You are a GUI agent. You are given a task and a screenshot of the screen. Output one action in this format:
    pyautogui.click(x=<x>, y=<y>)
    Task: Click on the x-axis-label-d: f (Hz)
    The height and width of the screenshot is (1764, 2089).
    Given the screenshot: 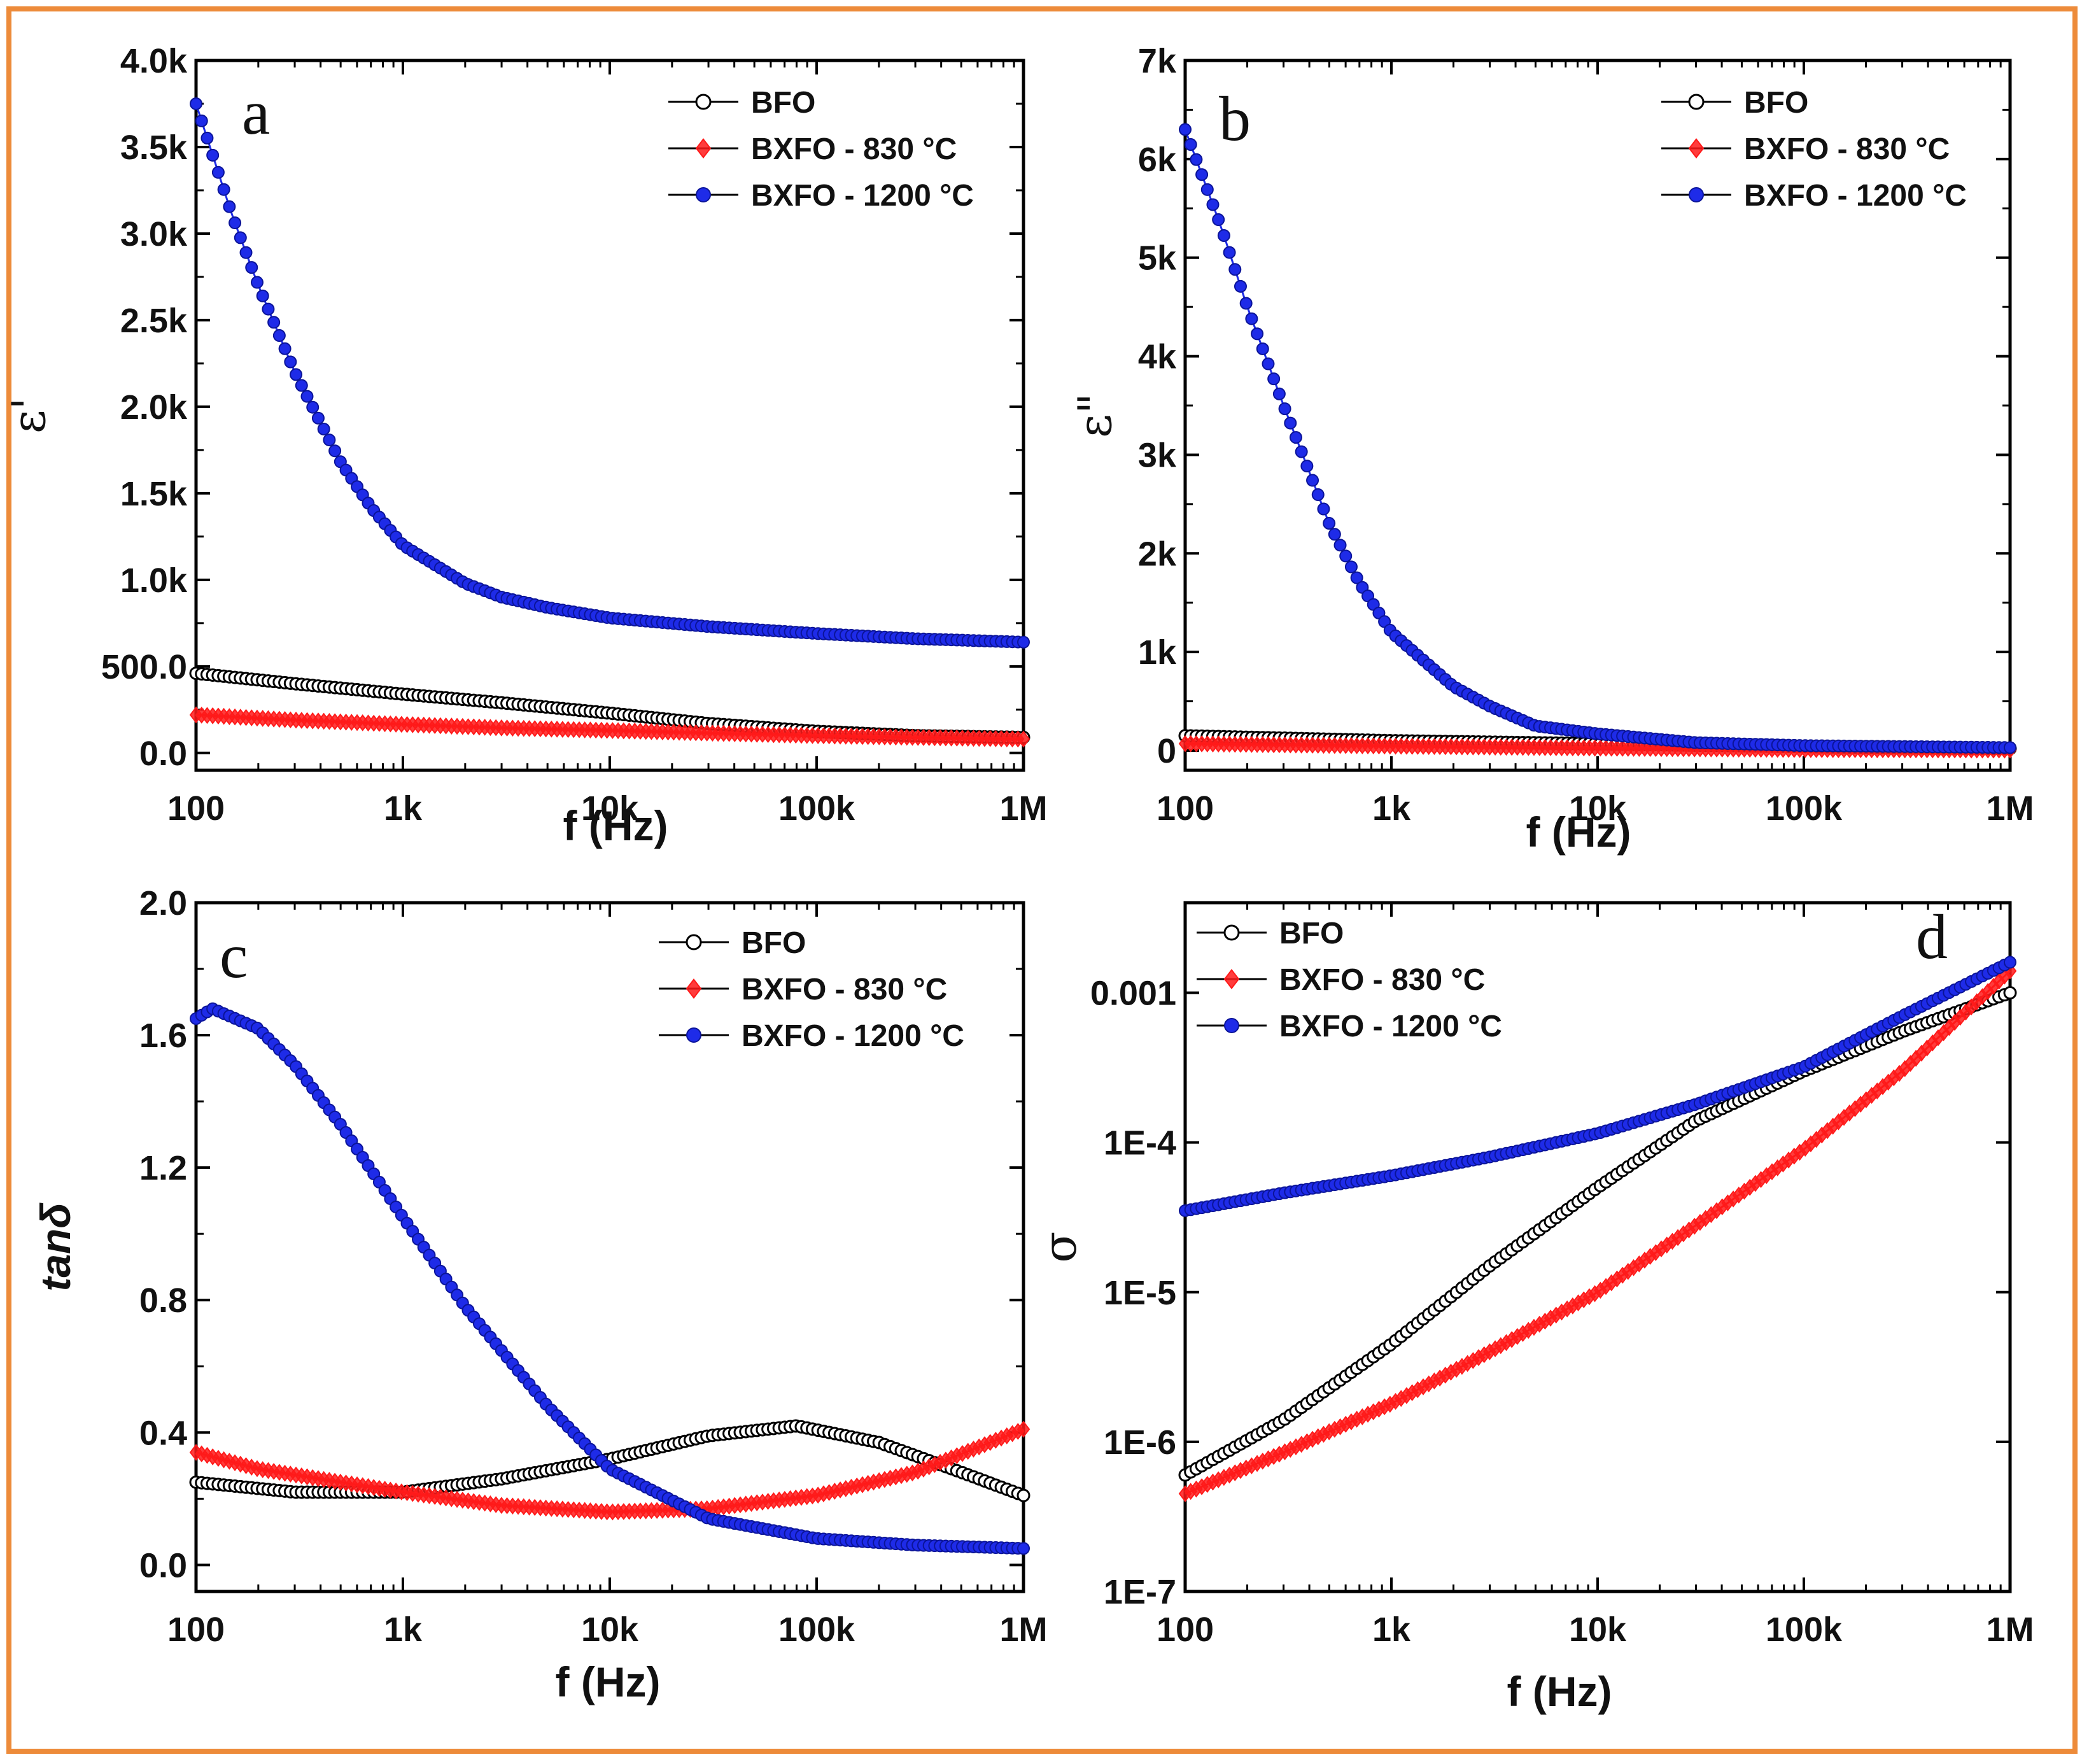 What is the action you would take?
    pyautogui.click(x=1559, y=1692)
    